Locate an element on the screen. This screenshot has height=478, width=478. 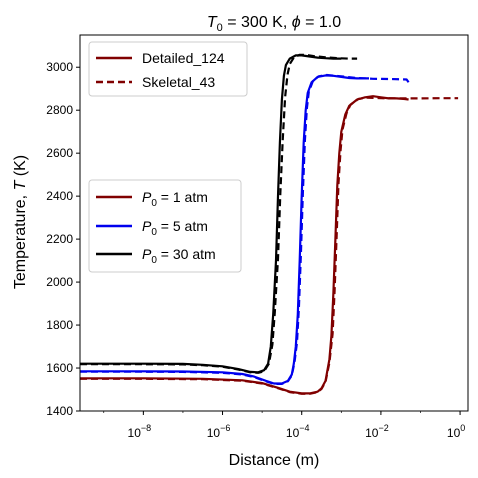
y-tick-label: 1400 is located at coordinates (59, 411).